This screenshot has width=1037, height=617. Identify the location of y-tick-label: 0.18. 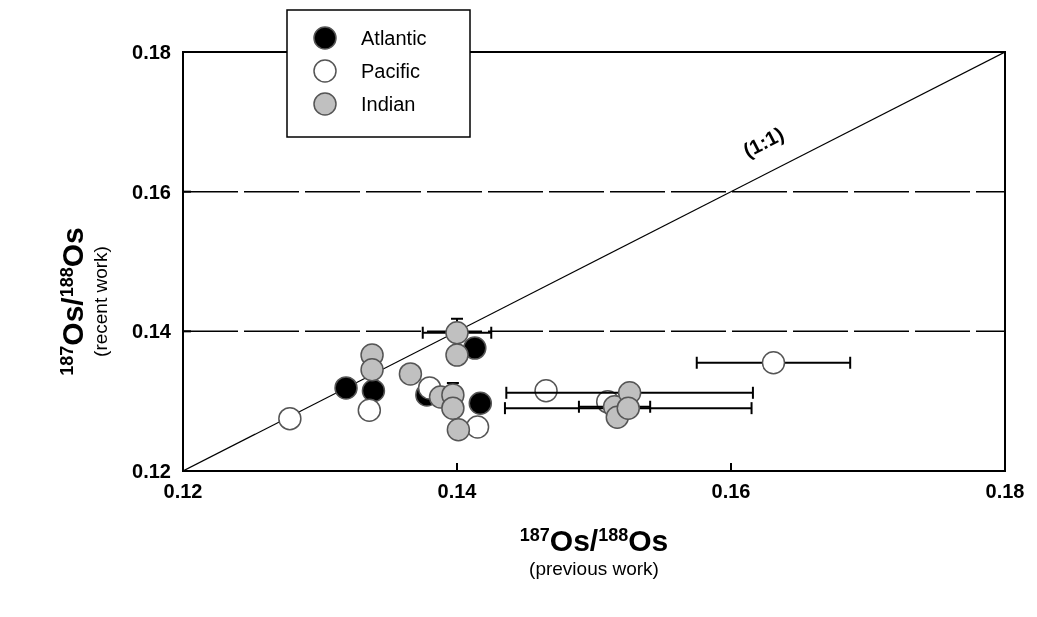
(151, 52).